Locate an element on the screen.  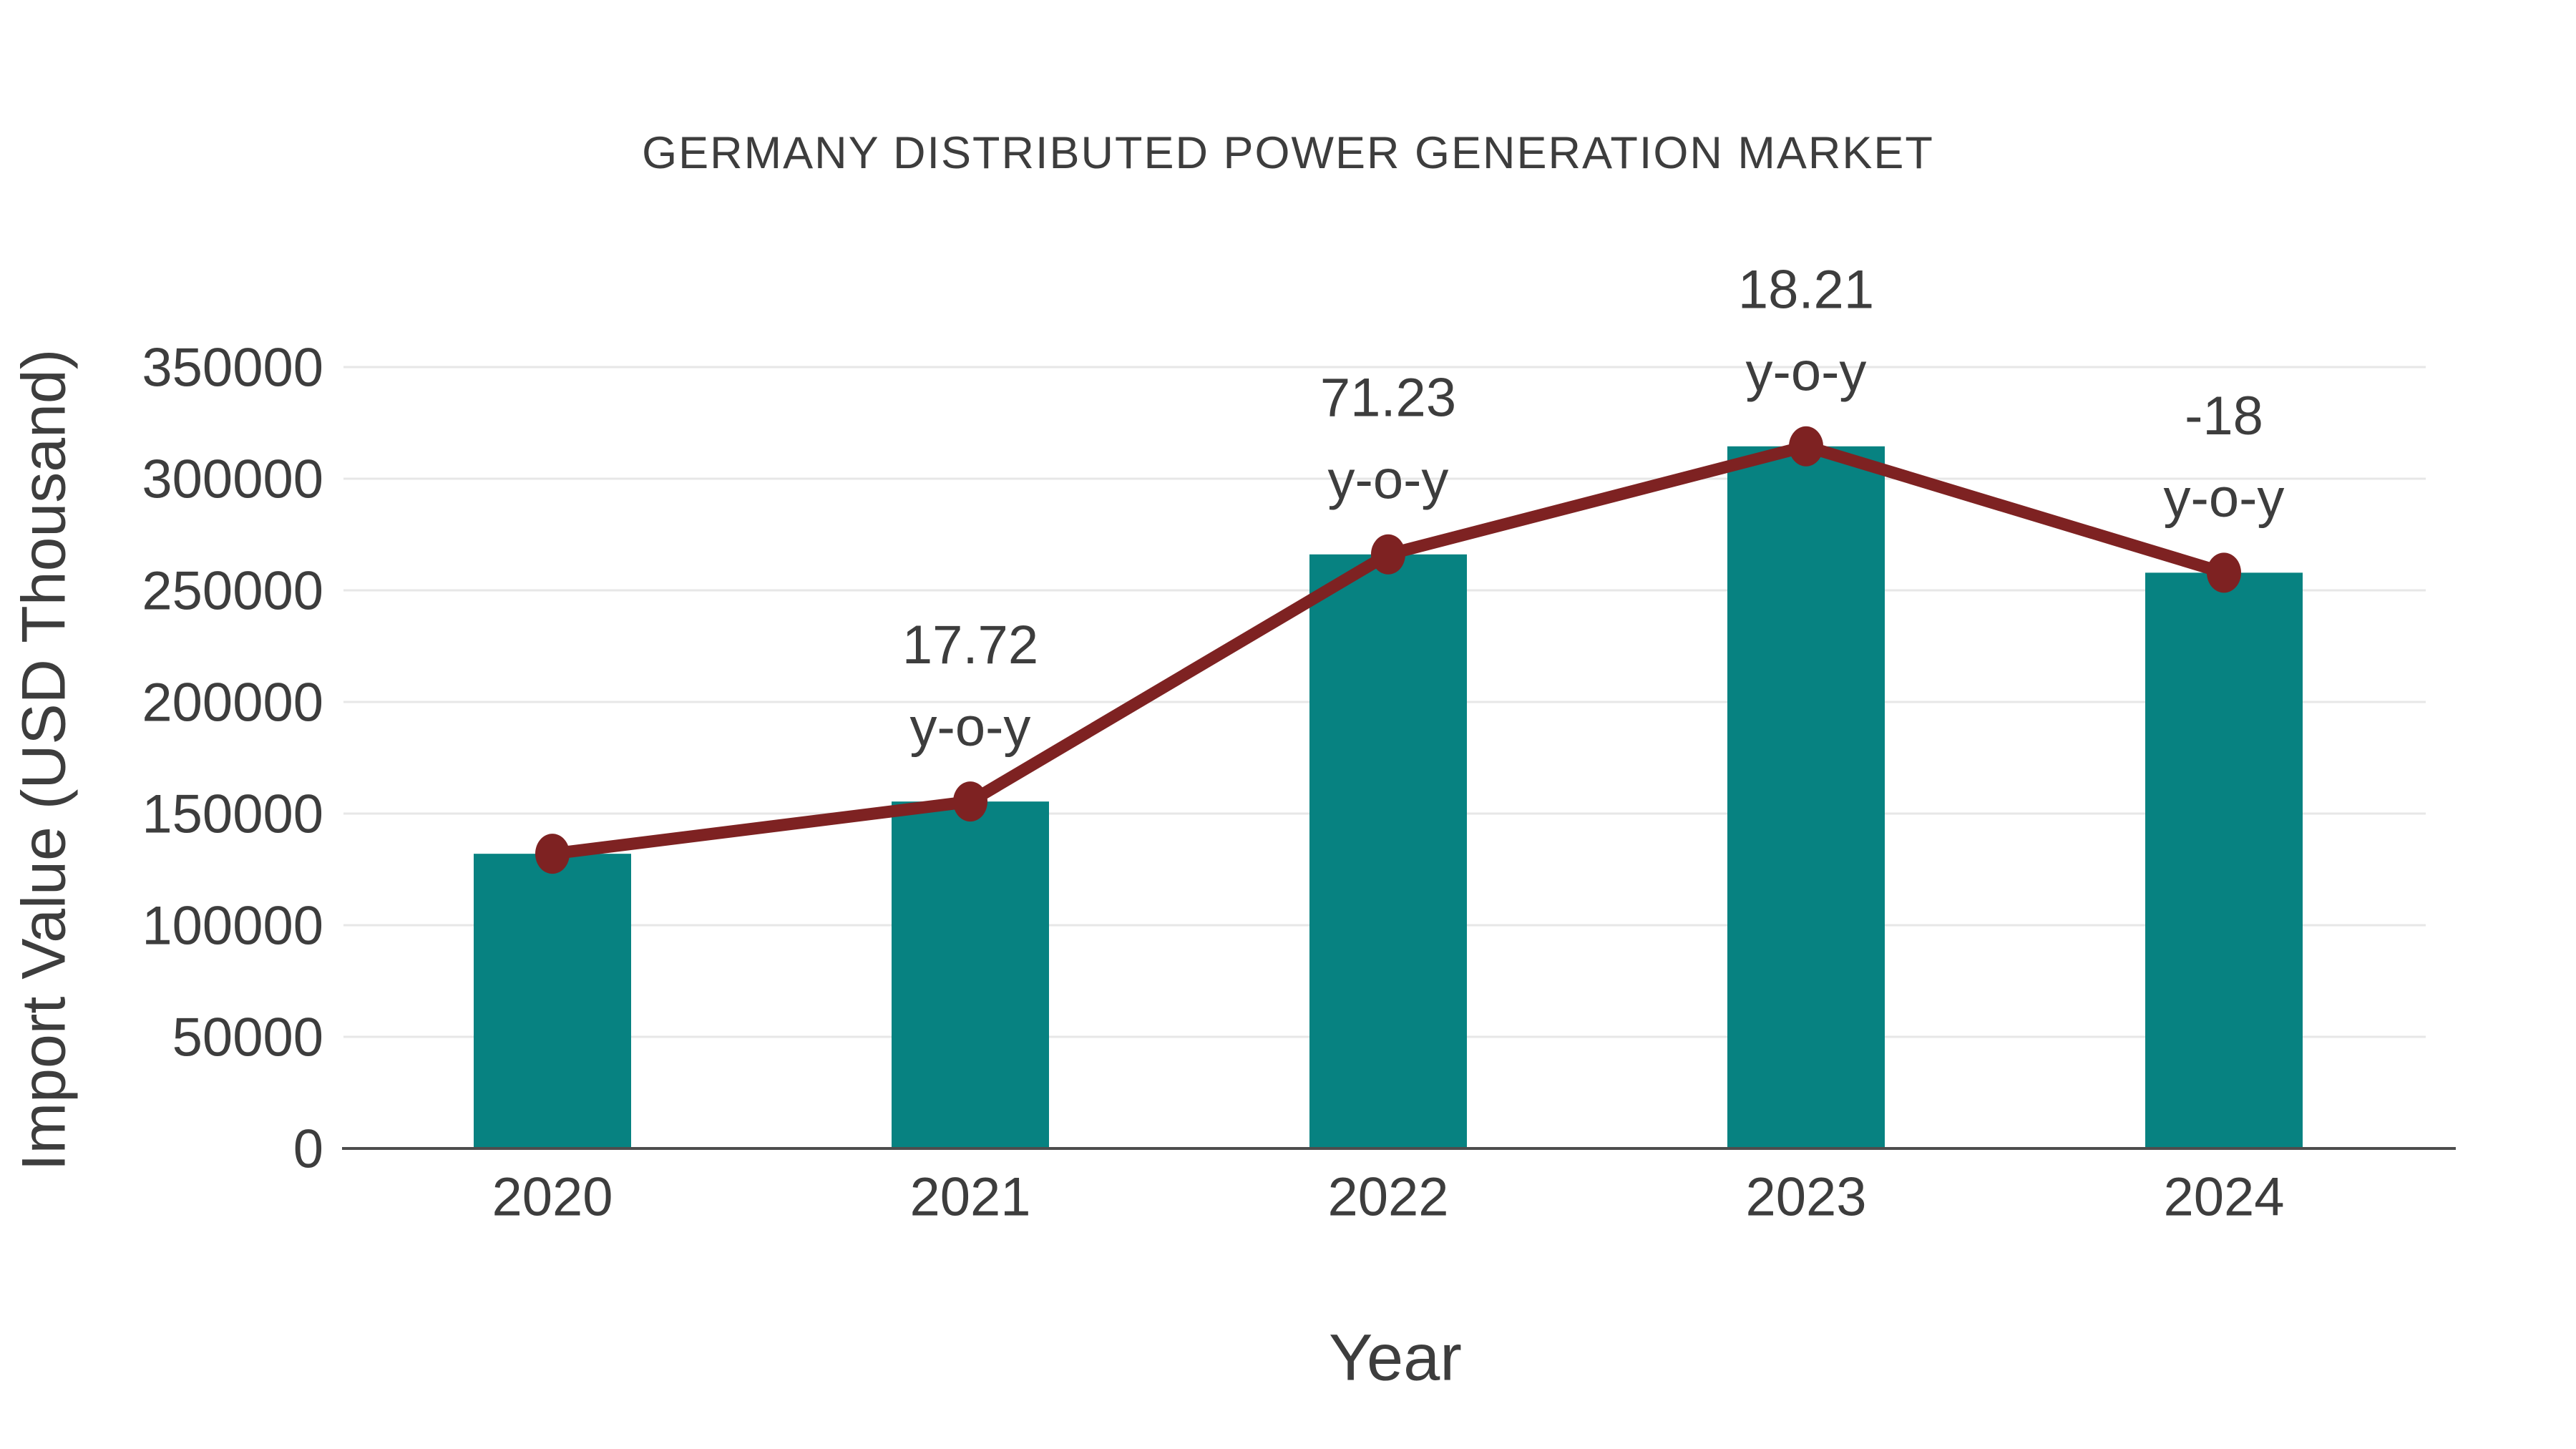
y-tick-label: 100000 is located at coordinates (232, 926).